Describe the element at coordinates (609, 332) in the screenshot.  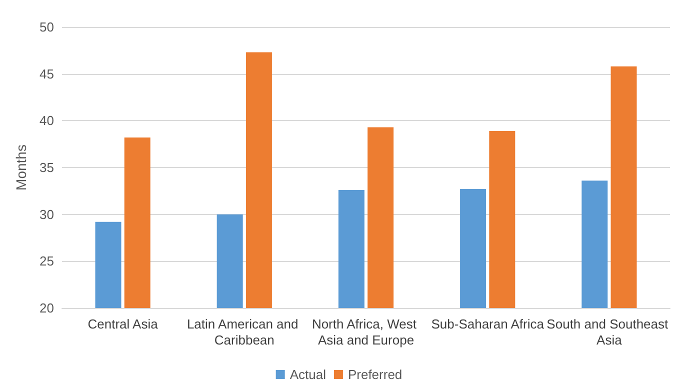
I see `x-tick-label: South and Southeast Asia` at that location.